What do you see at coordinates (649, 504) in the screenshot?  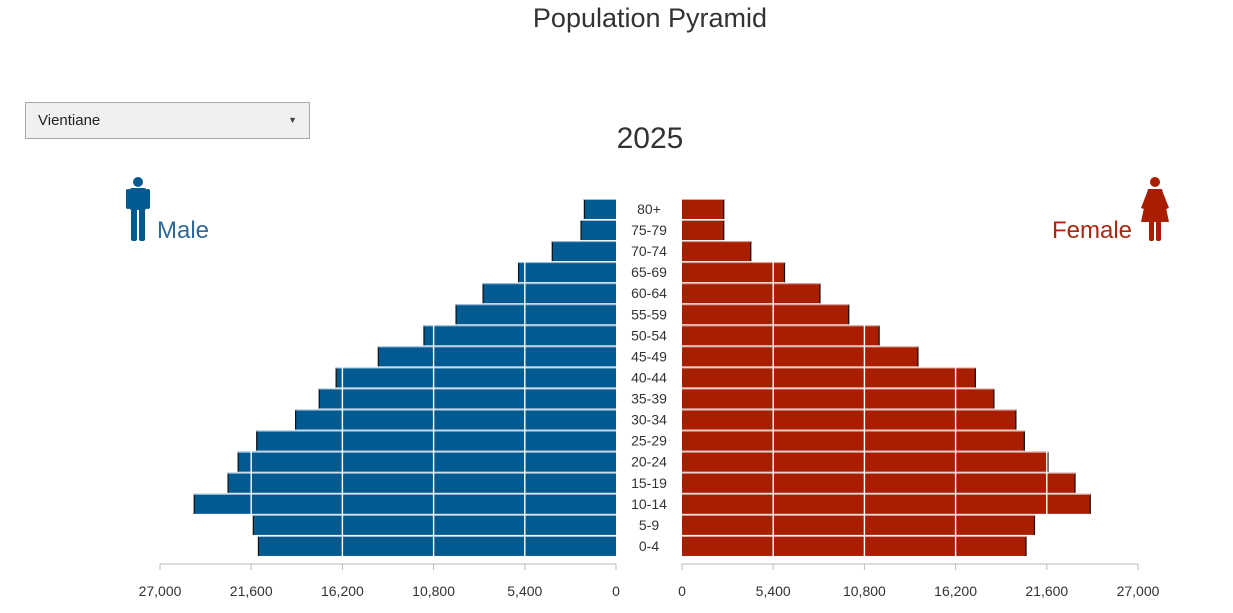 I see `age-label-10-14: 10-14` at bounding box center [649, 504].